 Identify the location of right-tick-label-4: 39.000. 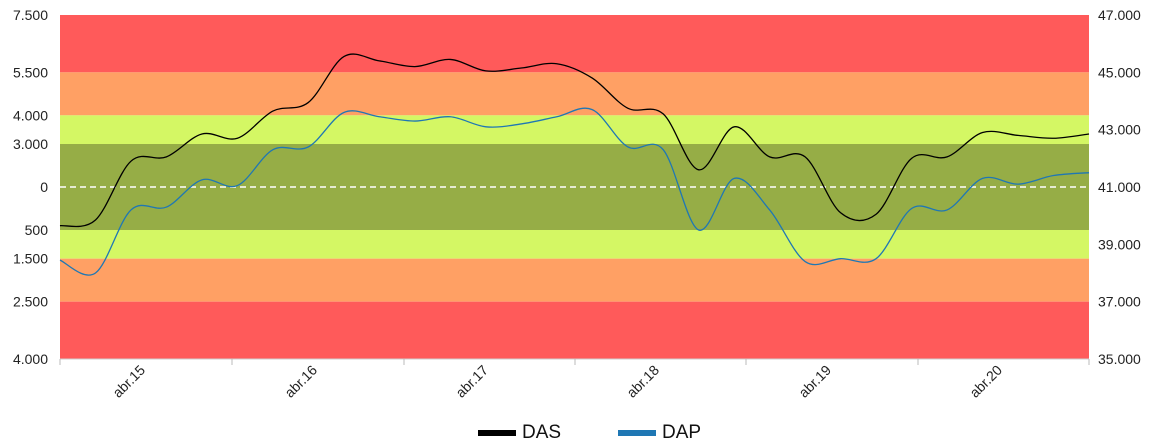
(1119, 244).